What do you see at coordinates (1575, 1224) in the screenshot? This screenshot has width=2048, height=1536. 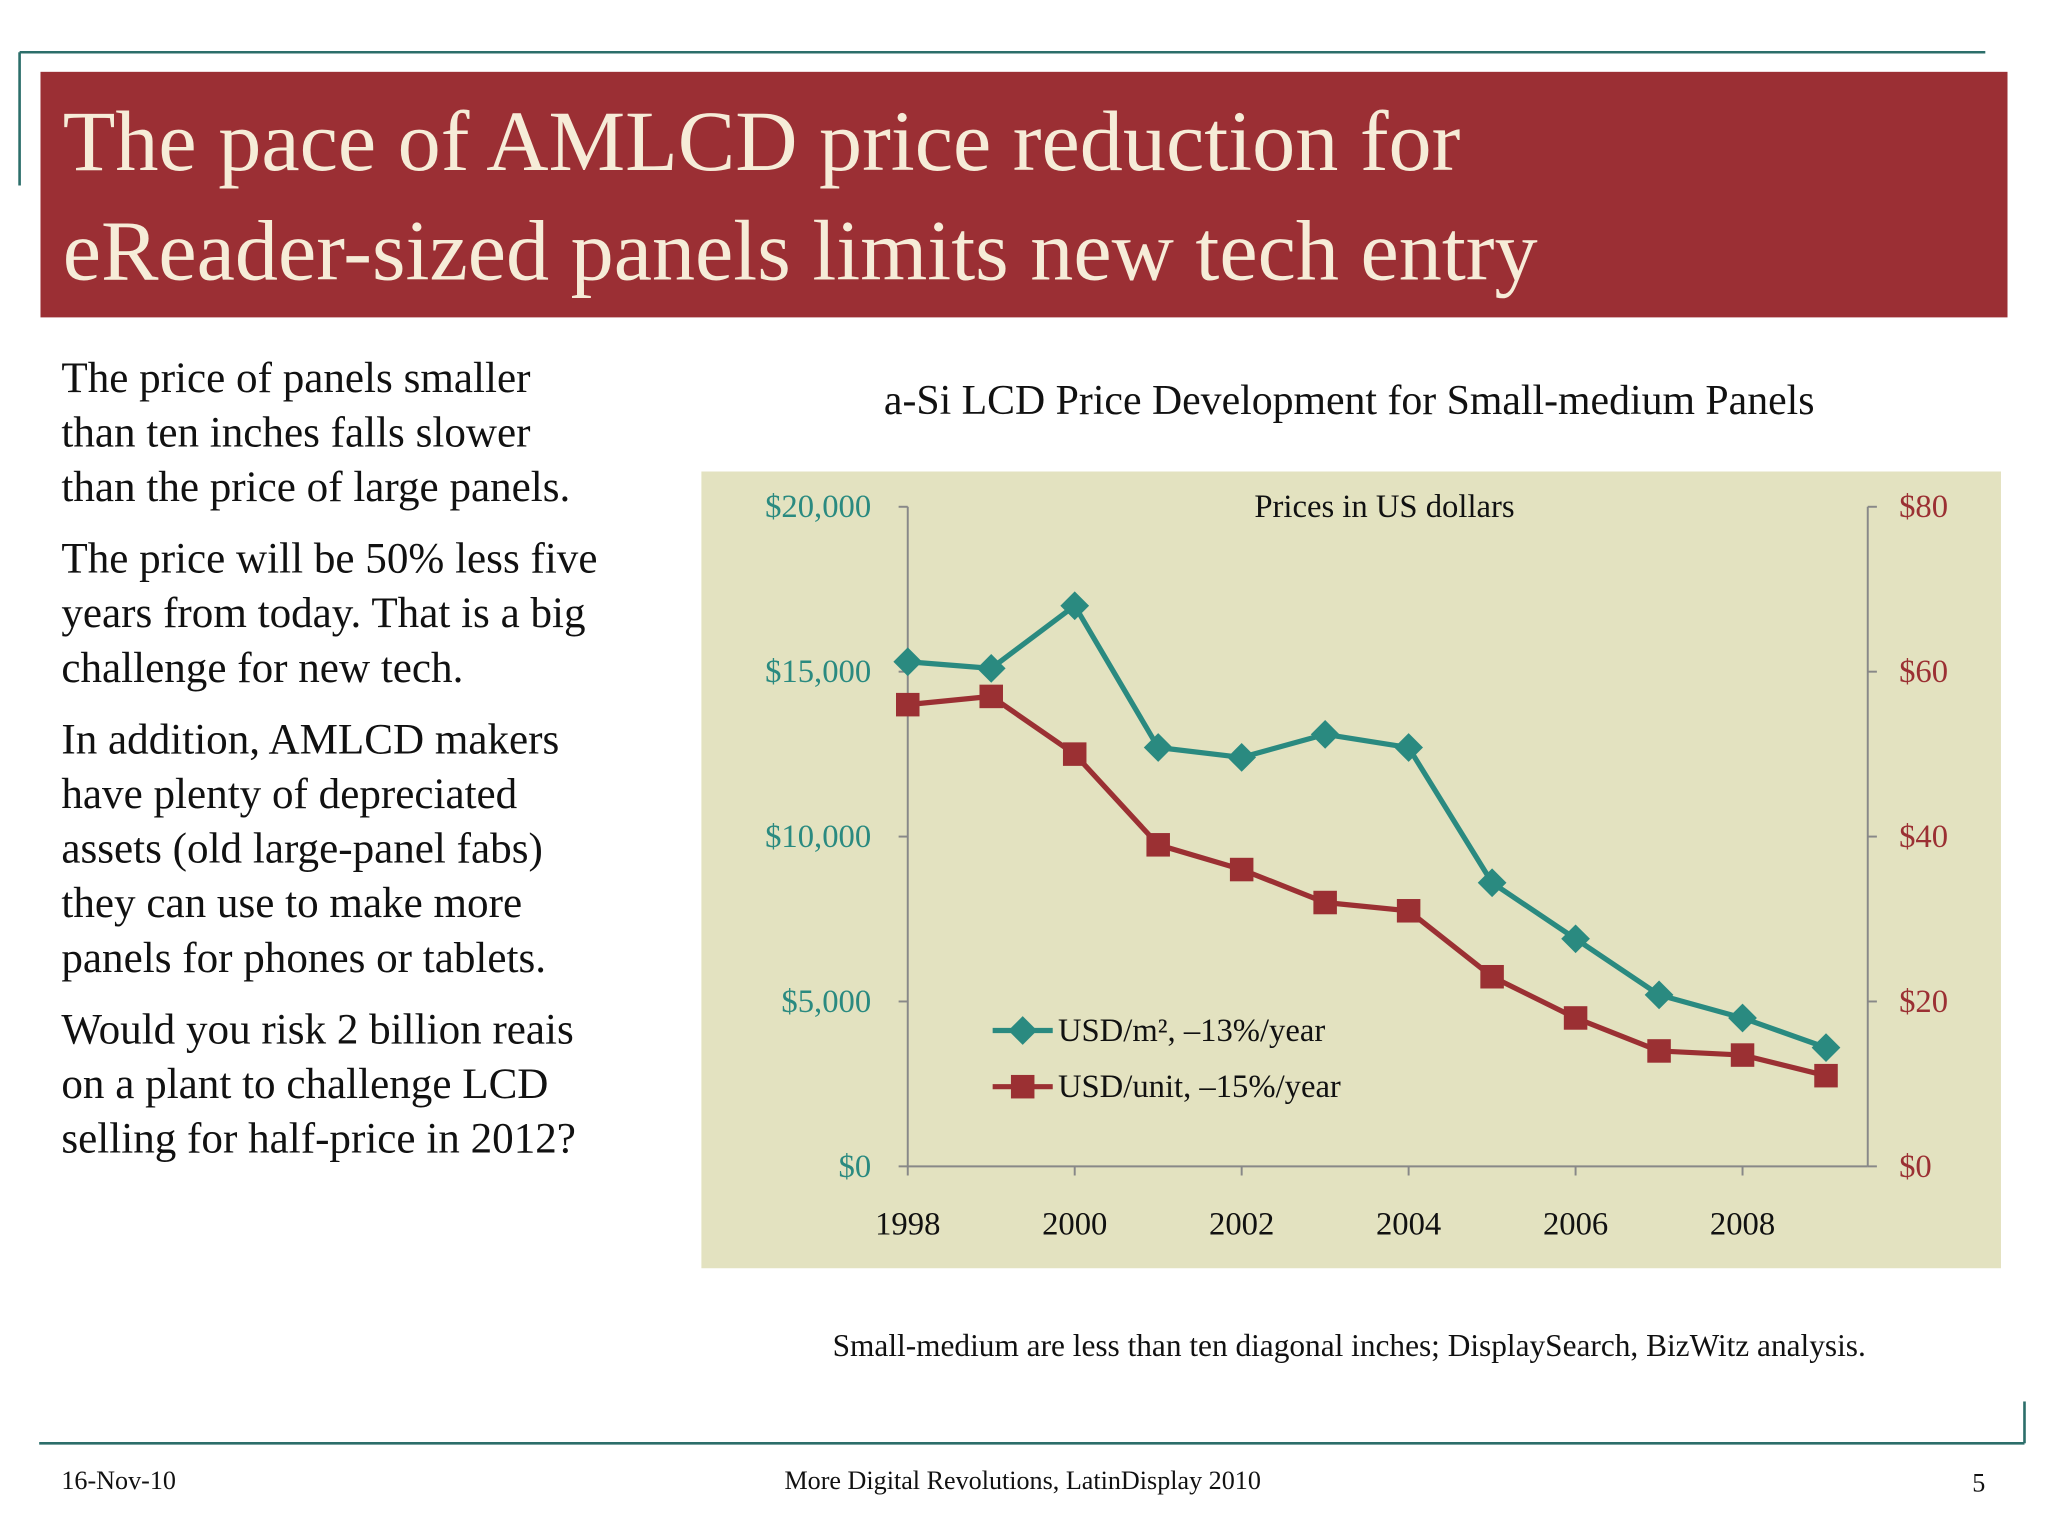 I see `x-tick-label: 2006` at bounding box center [1575, 1224].